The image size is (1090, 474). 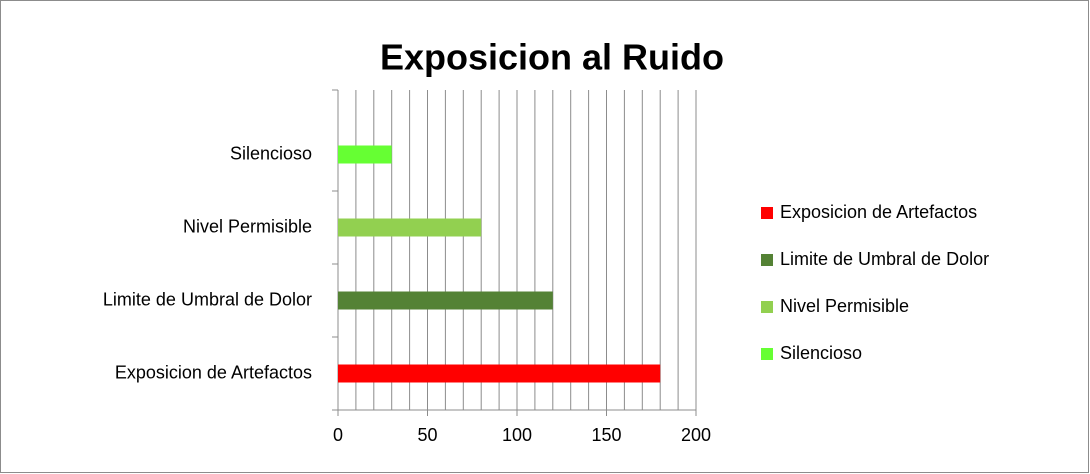 I want to click on legend-label: Silencioso, so click(x=821, y=353).